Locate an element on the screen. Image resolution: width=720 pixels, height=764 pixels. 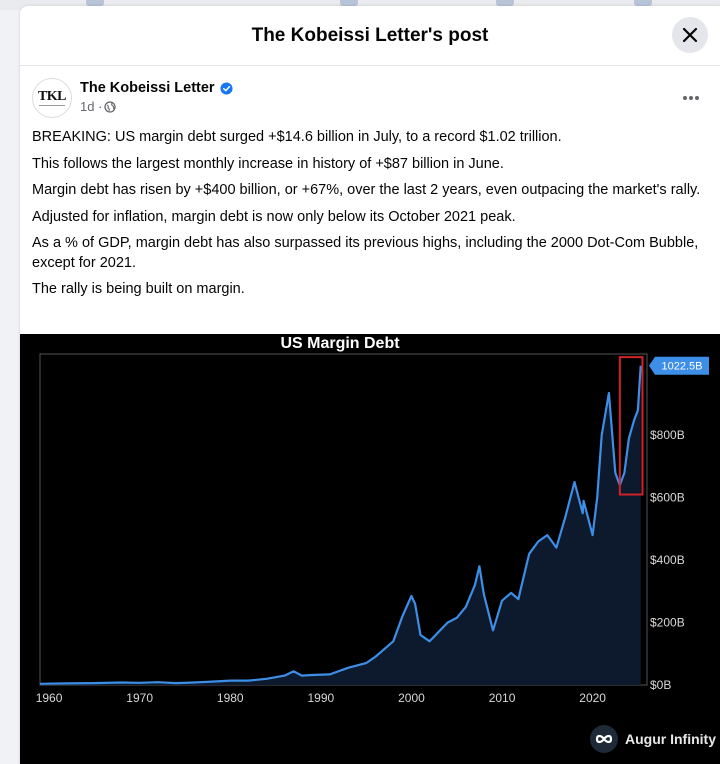
x-tick-label: 2020 is located at coordinates (592, 698).